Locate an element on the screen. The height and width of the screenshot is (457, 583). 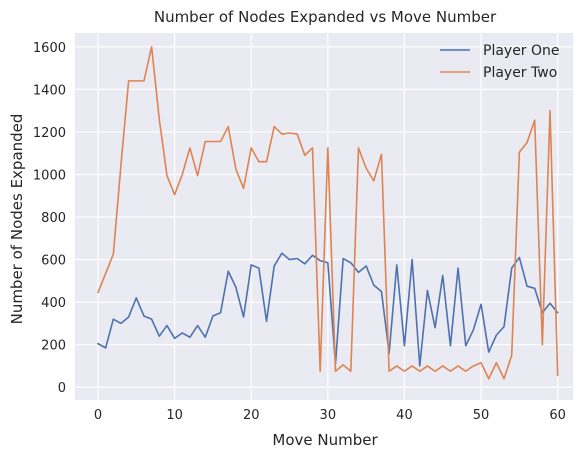
x-tick-label: 50 is located at coordinates (481, 415).